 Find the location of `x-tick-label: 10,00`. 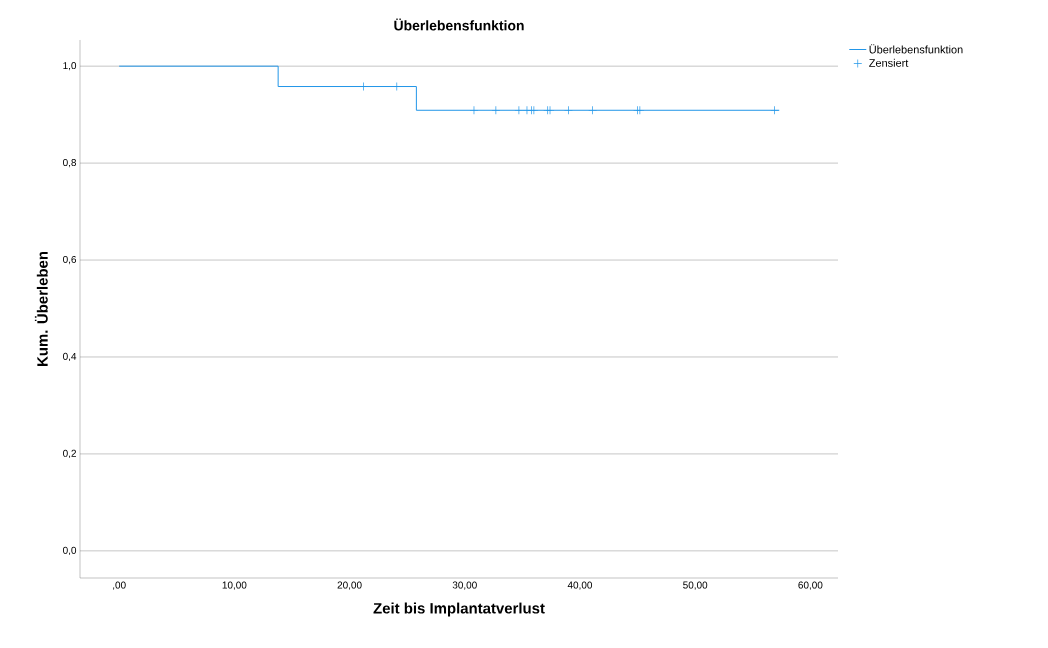

x-tick-label: 10,00 is located at coordinates (234, 585).